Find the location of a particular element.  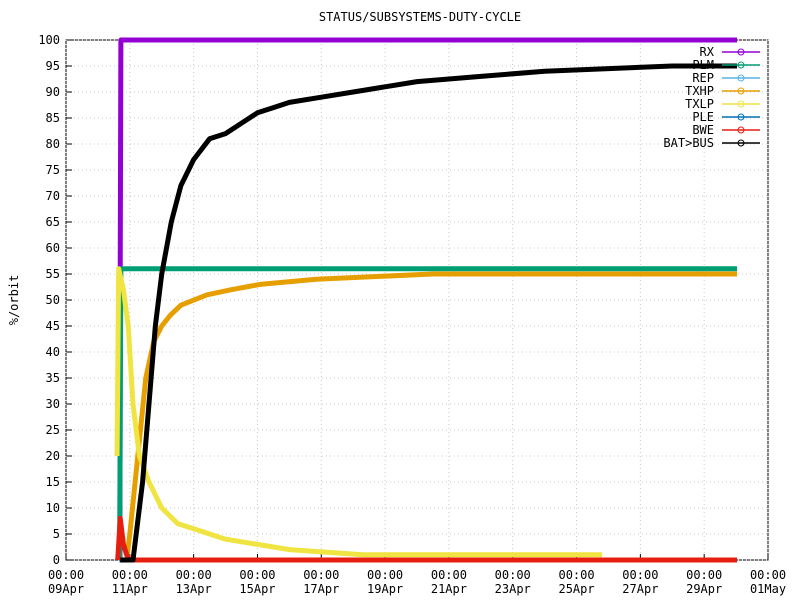

x-tick-label: 29Apr is located at coordinates (704, 589).